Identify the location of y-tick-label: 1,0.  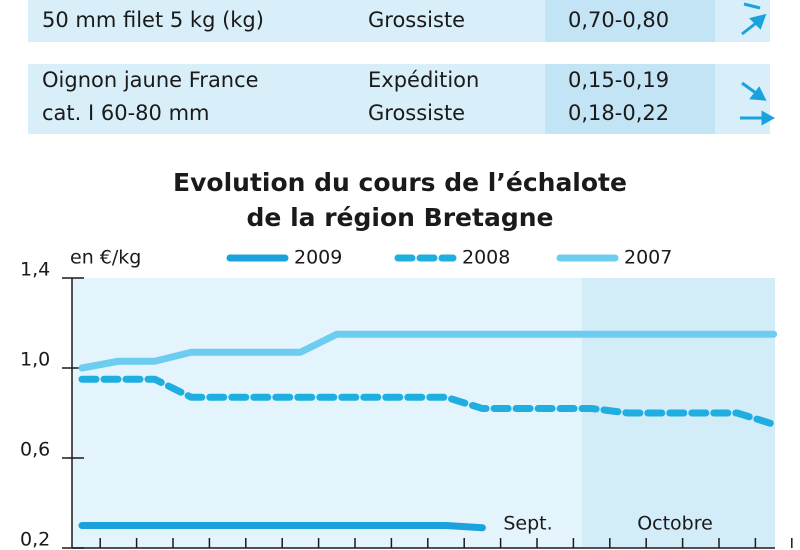
(35, 360).